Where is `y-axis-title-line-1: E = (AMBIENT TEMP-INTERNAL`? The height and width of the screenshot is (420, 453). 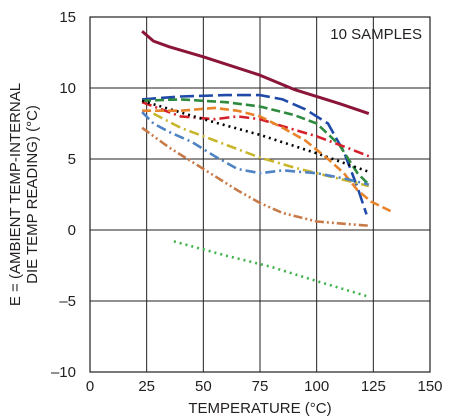 y-axis-title-line-1: E = (AMBIENT TEMP-INTERNAL is located at coordinates (15, 194).